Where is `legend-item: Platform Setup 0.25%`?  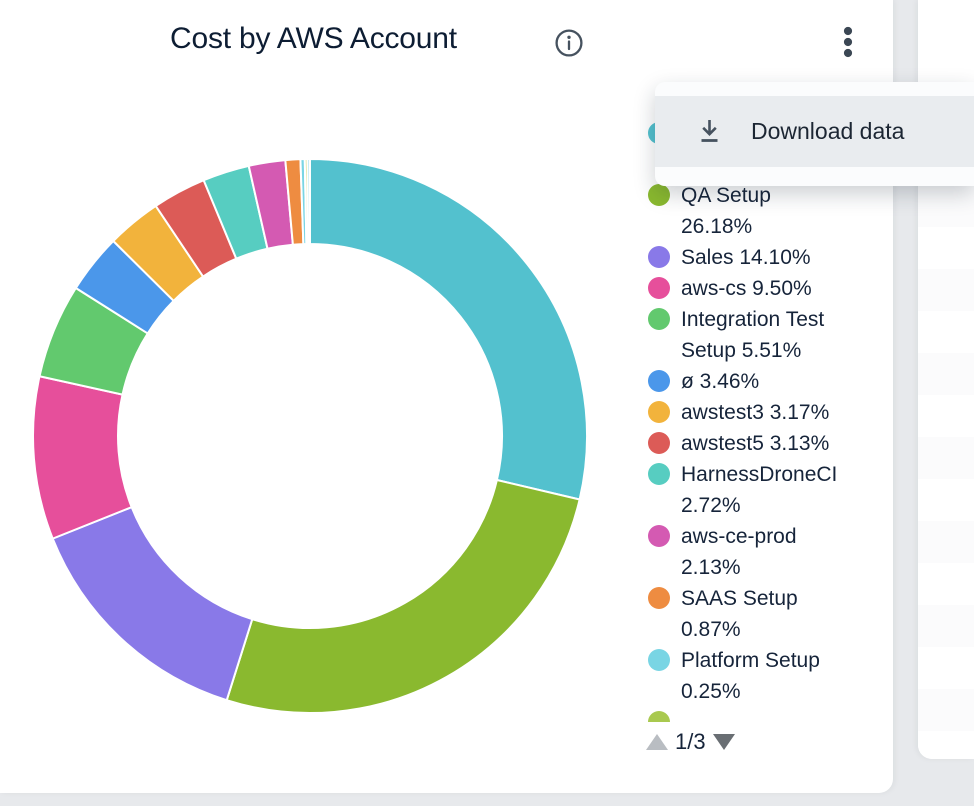 legend-item: Platform Setup 0.25% is located at coordinates (768, 676).